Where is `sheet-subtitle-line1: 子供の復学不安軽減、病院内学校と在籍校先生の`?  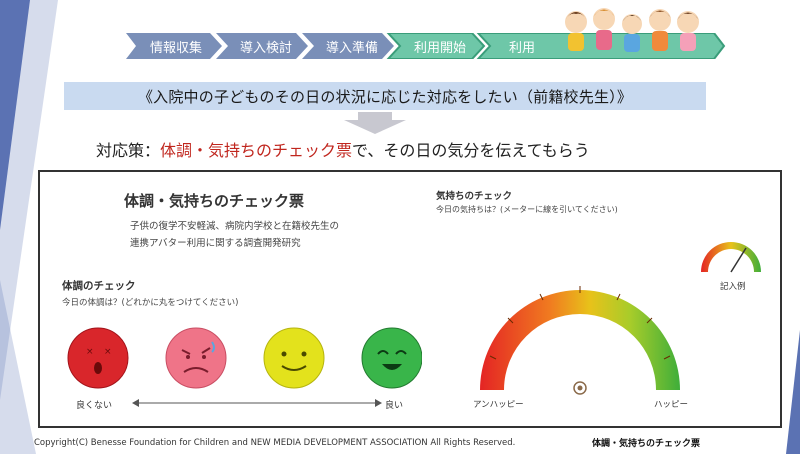
sheet-subtitle-line1: 子供の復学不安軽減、病院内学校と在籍校先生の is located at coordinates (235, 226).